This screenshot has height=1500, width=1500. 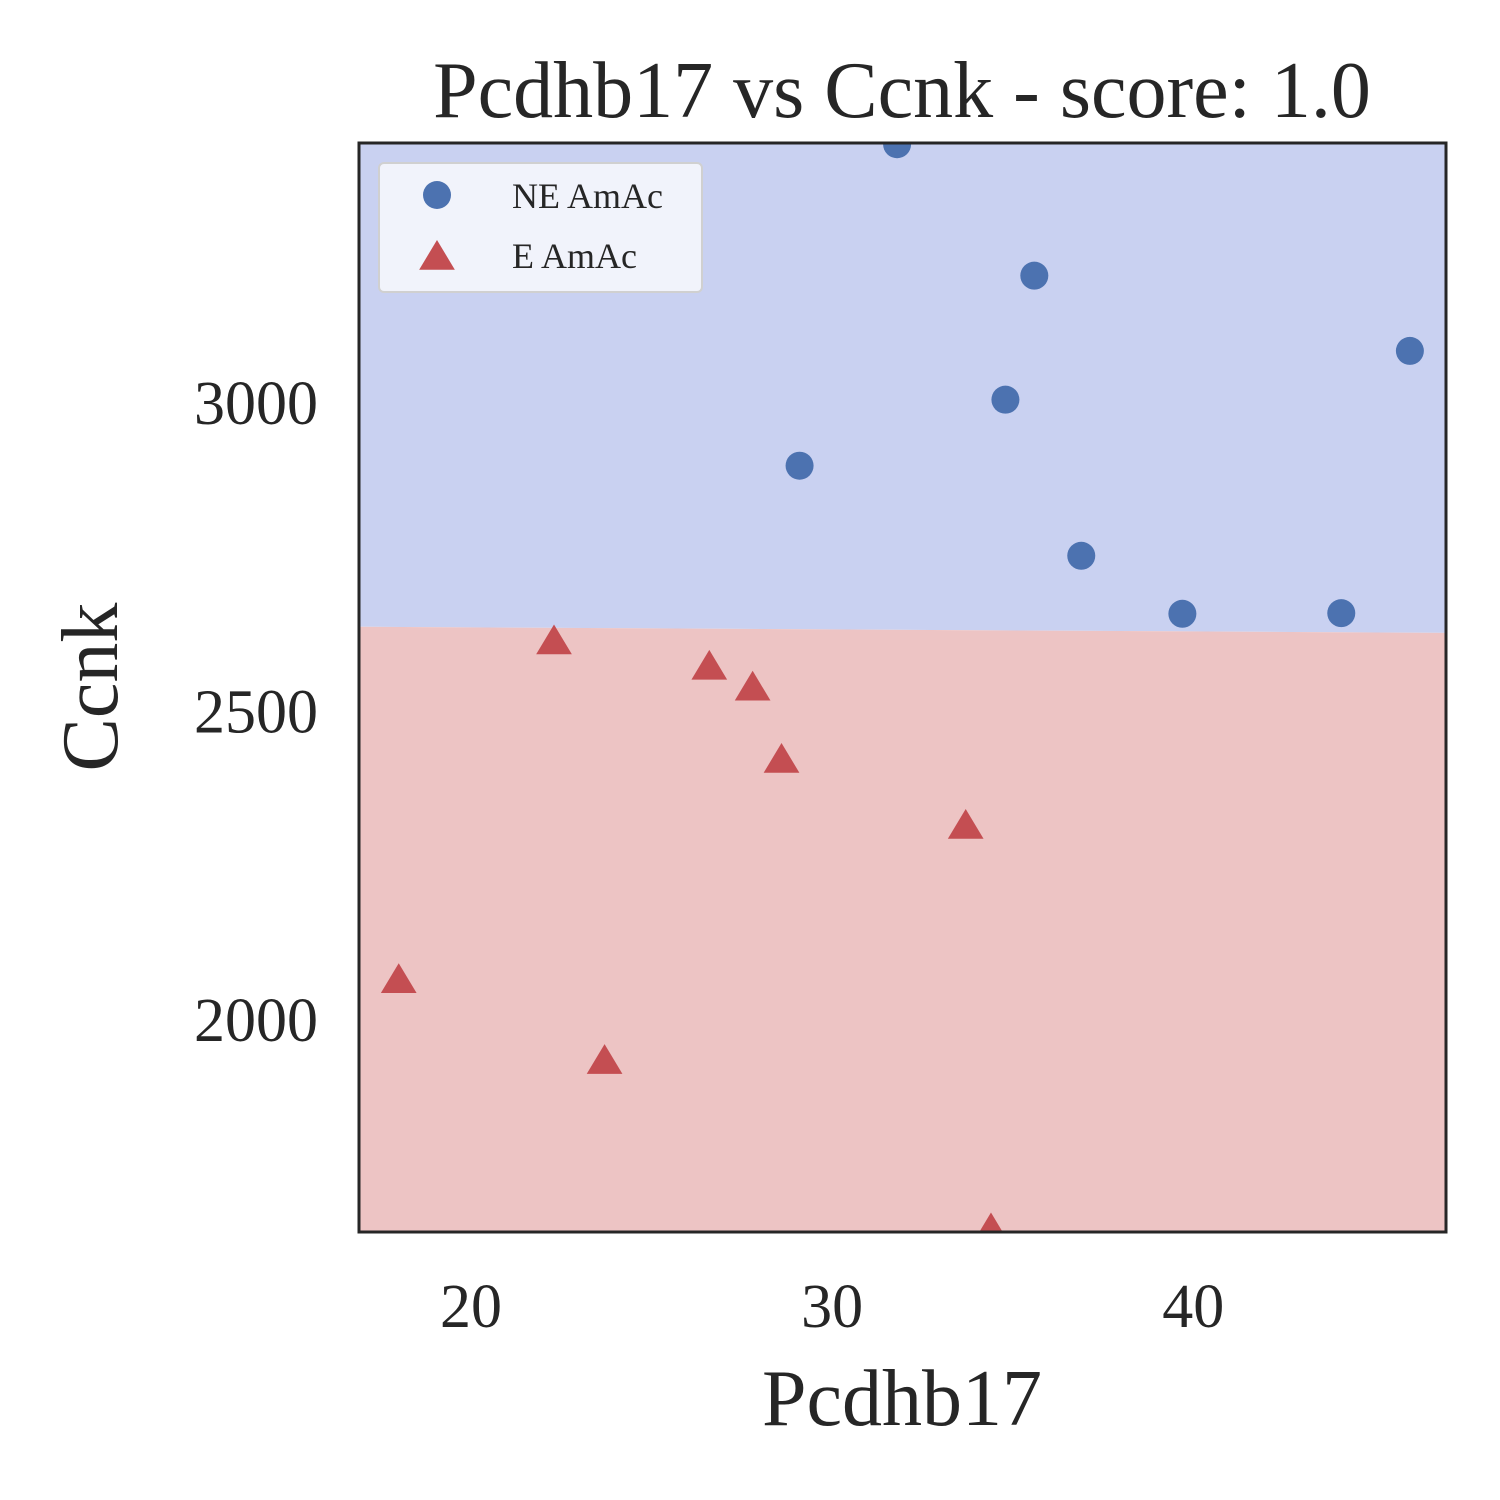 I want to click on x-tick-label: 40, so click(x=1193, y=1307).